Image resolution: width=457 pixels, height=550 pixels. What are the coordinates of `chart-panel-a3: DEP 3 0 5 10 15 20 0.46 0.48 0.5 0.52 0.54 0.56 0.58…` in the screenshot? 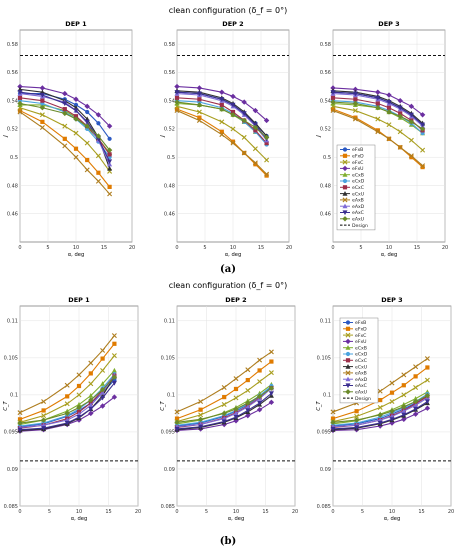 It's located at (382, 139).